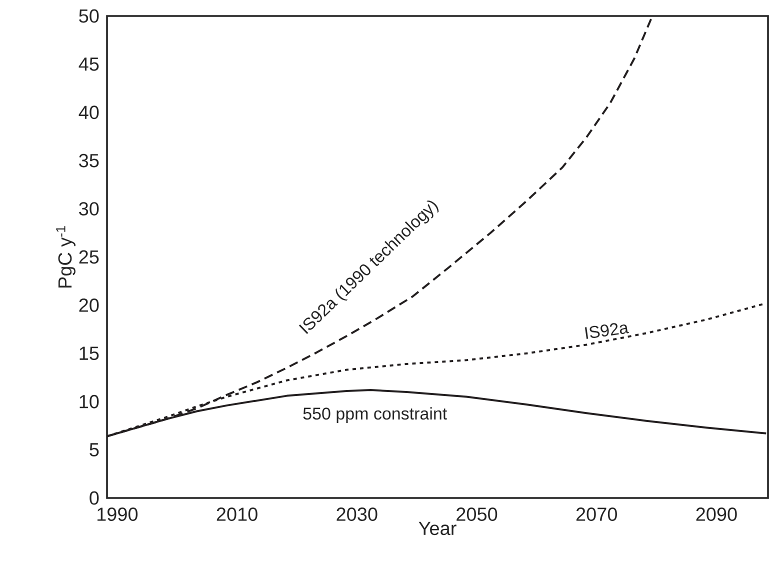  Describe the element at coordinates (89, 305) in the screenshot. I see `y-tick-label: 20` at that location.